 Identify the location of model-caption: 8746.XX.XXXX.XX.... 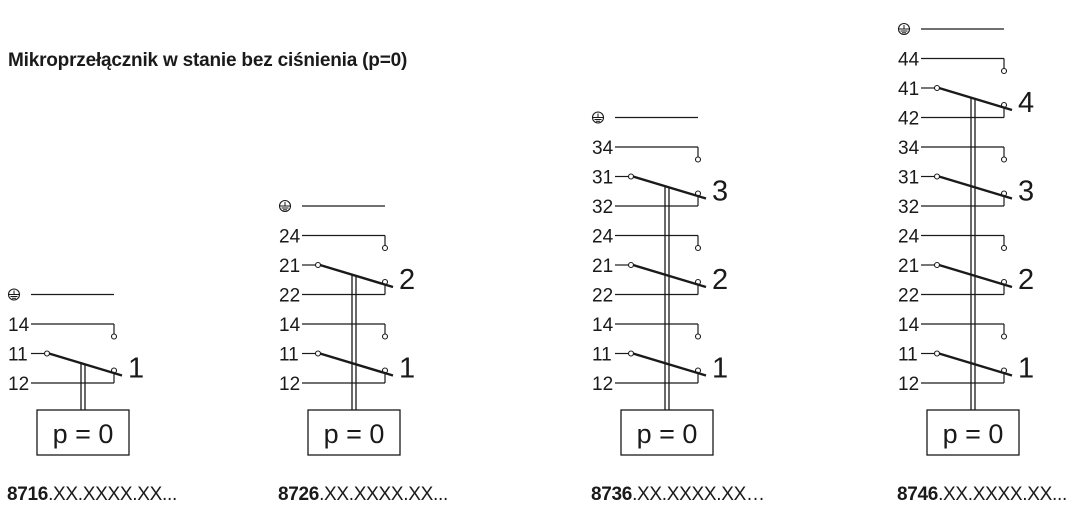
(982, 495).